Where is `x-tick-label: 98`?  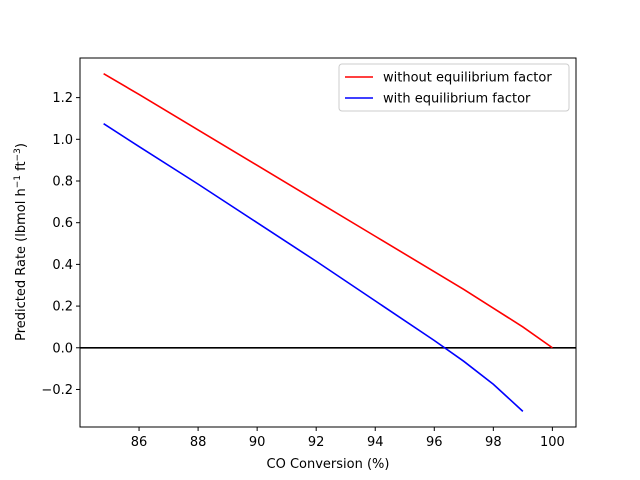 x-tick-label: 98 is located at coordinates (493, 442).